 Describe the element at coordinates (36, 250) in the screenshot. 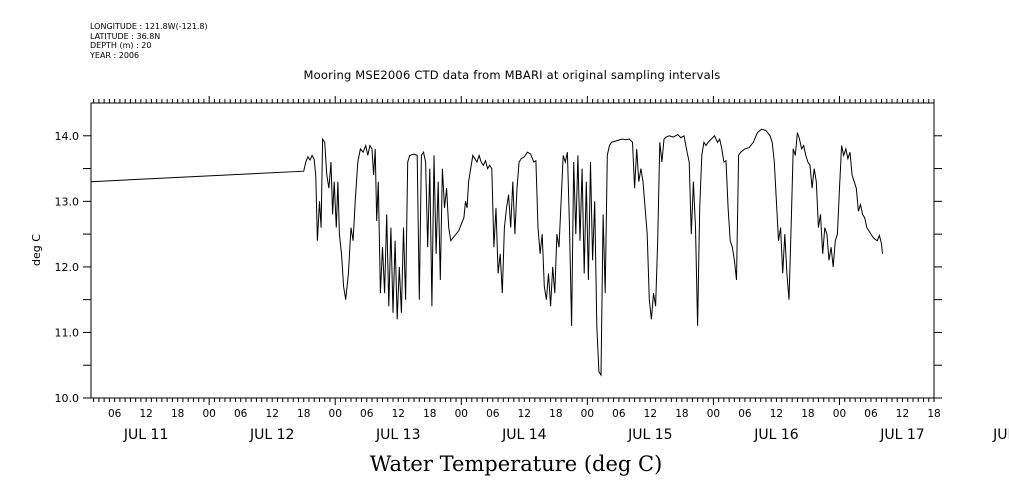

I see `y-axis-label: deg C` at that location.